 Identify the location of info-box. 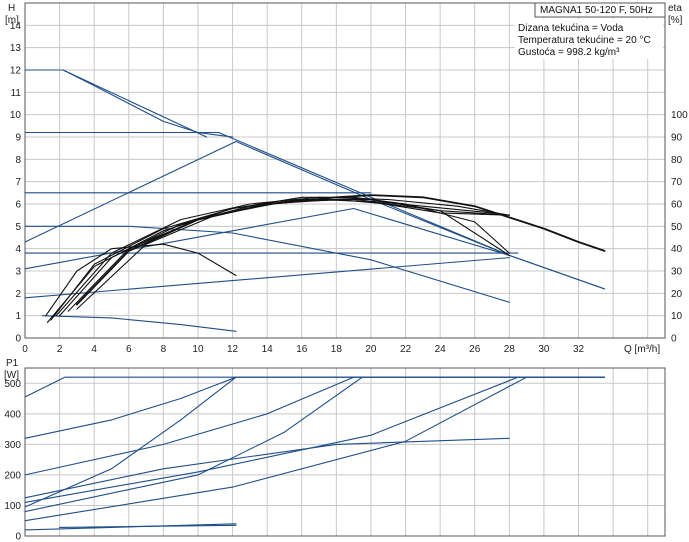
(589, 39).